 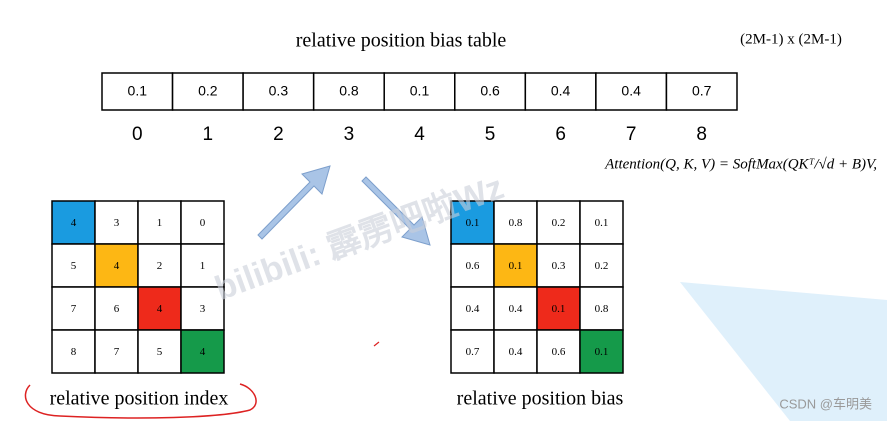 I want to click on bias-label: relative position bias, so click(x=540, y=399).